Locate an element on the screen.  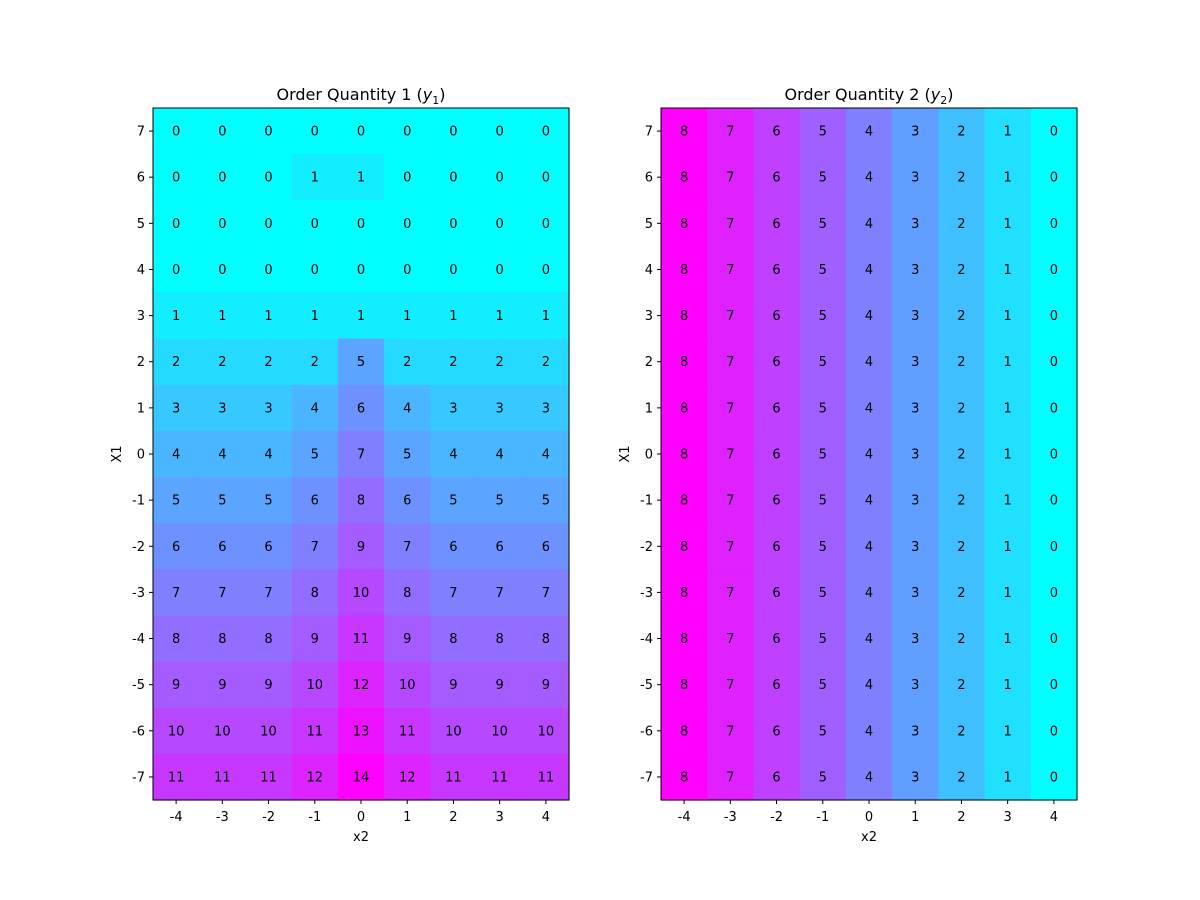
x-tick-label: 4 is located at coordinates (1054, 817).